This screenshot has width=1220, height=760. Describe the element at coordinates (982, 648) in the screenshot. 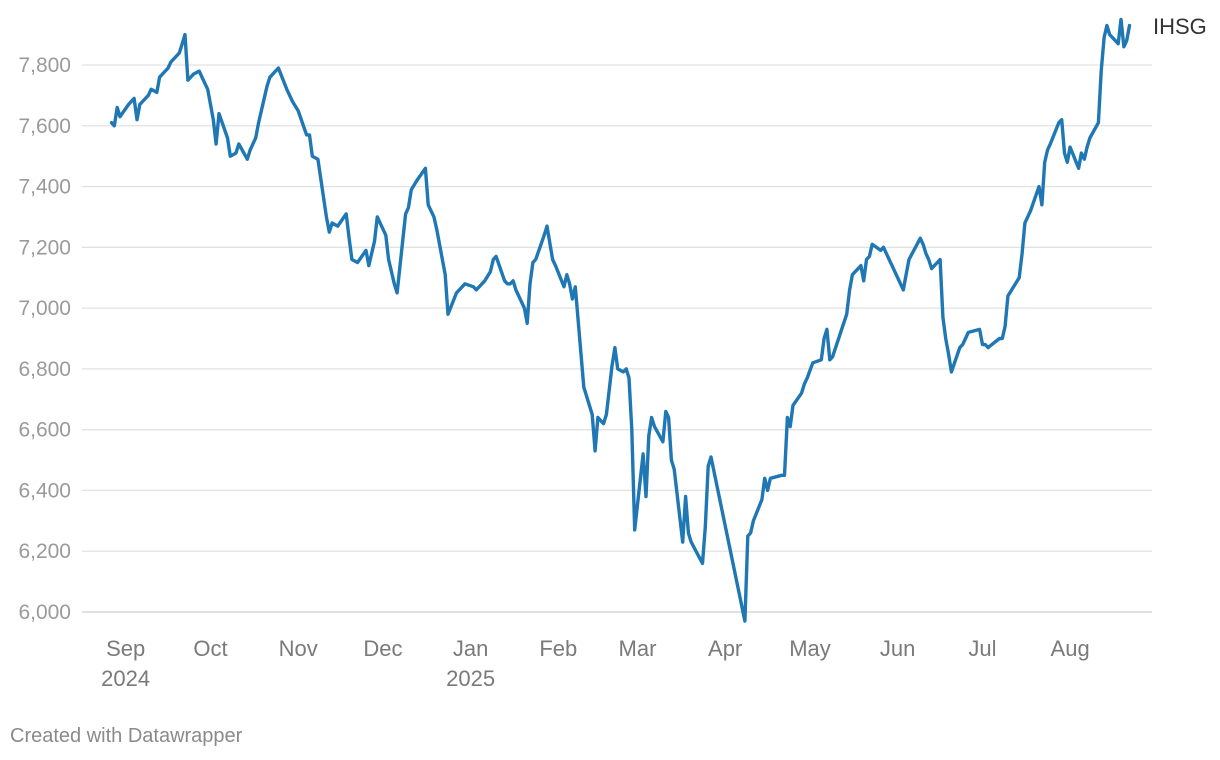

I see `x-tick-label: Jul` at that location.